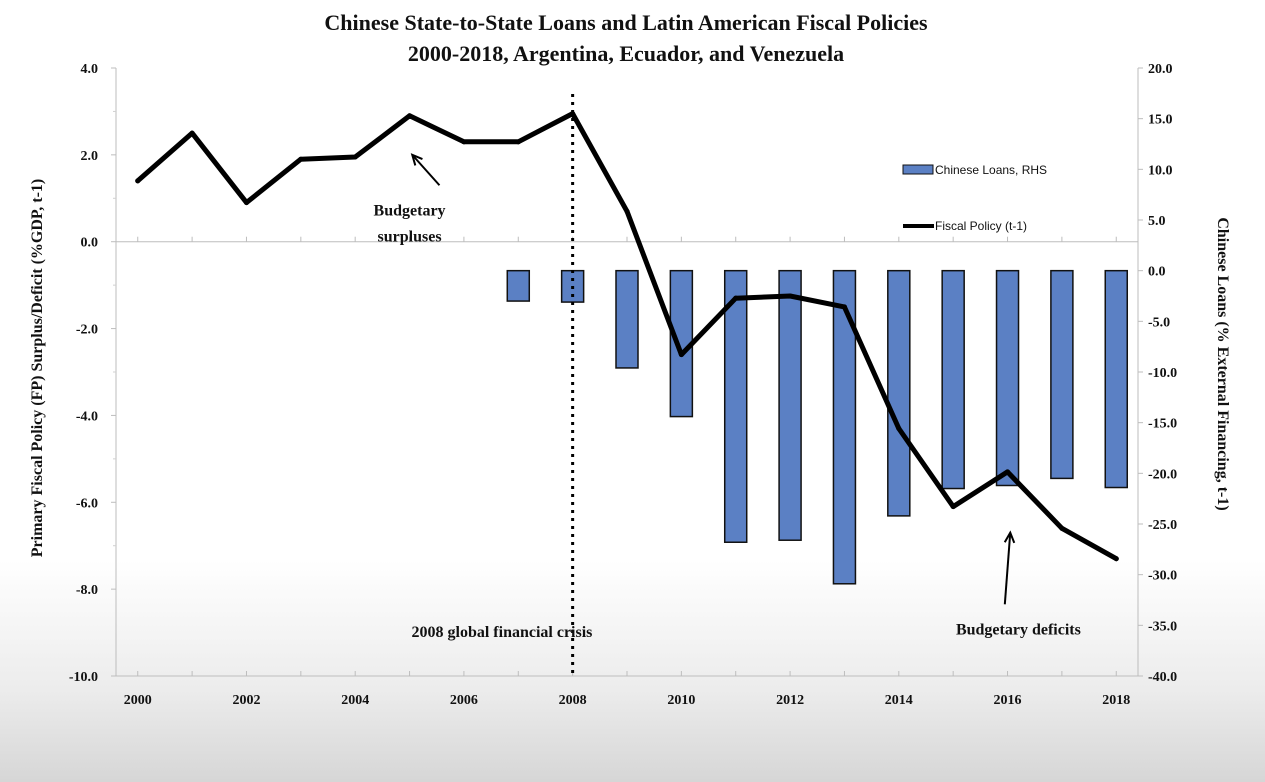 Image resolution: width=1265 pixels, height=782 pixels. I want to click on x-tick-label: 2018, so click(1116, 700).